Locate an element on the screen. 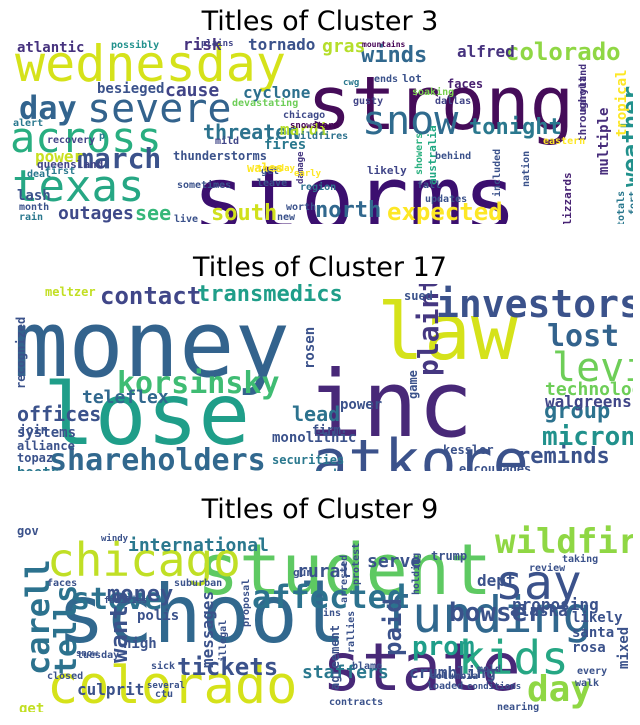  cloud-word: region is located at coordinates (318, 187).